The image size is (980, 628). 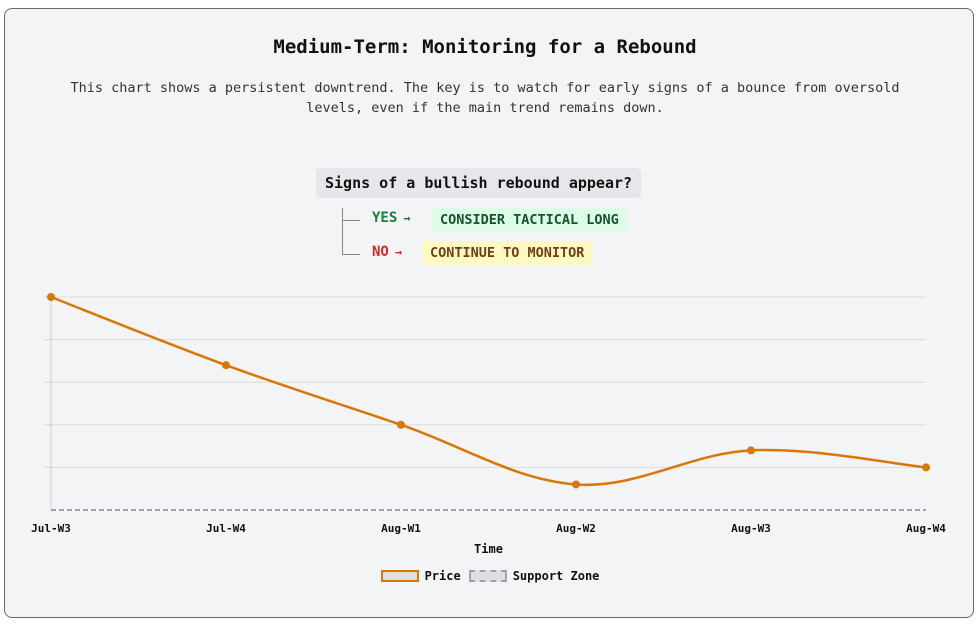 What do you see at coordinates (926, 467) in the screenshot?
I see `price-point-aug-w4` at bounding box center [926, 467].